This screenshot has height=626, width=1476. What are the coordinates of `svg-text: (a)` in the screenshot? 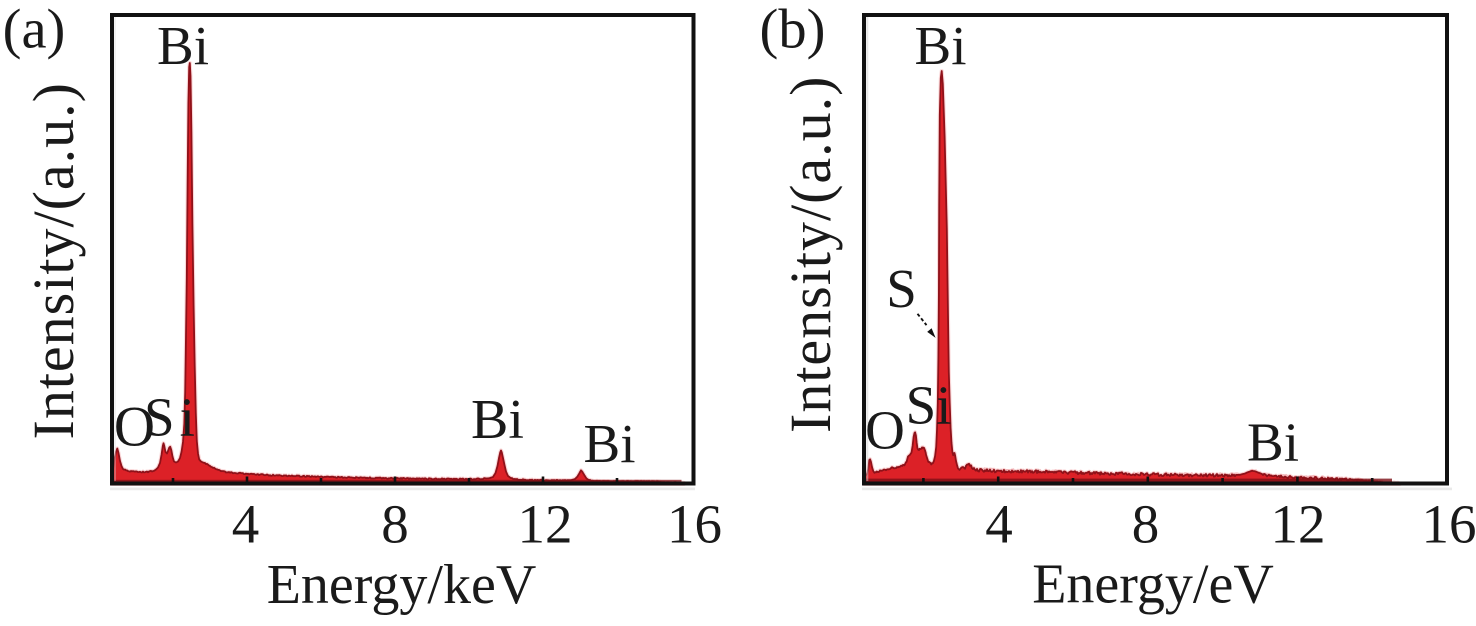 It's located at (34, 30).